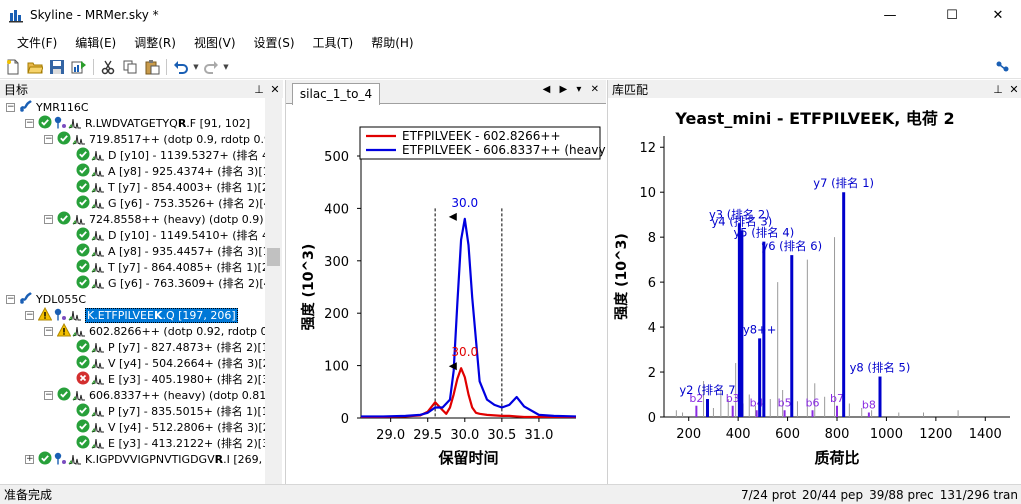  Describe the element at coordinates (164, 427) in the screenshot. I see `tree-row-transition-ok: V [y4] - 512.2806+ (排名 3)[2]` at that location.